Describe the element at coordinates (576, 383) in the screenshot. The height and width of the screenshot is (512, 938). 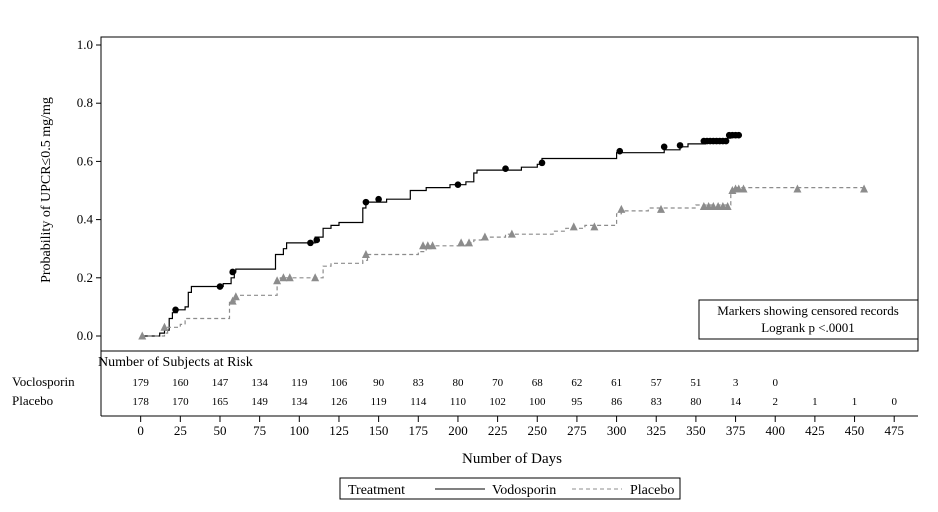
I see `risk-value-voclosporin: 62` at that location.